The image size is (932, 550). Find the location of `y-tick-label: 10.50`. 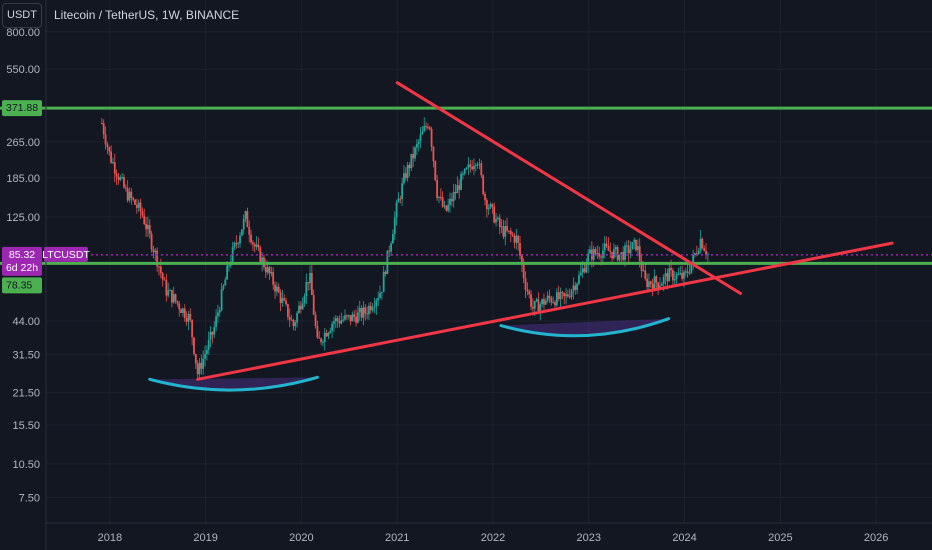

y-tick-label: 10.50 is located at coordinates (26, 465).